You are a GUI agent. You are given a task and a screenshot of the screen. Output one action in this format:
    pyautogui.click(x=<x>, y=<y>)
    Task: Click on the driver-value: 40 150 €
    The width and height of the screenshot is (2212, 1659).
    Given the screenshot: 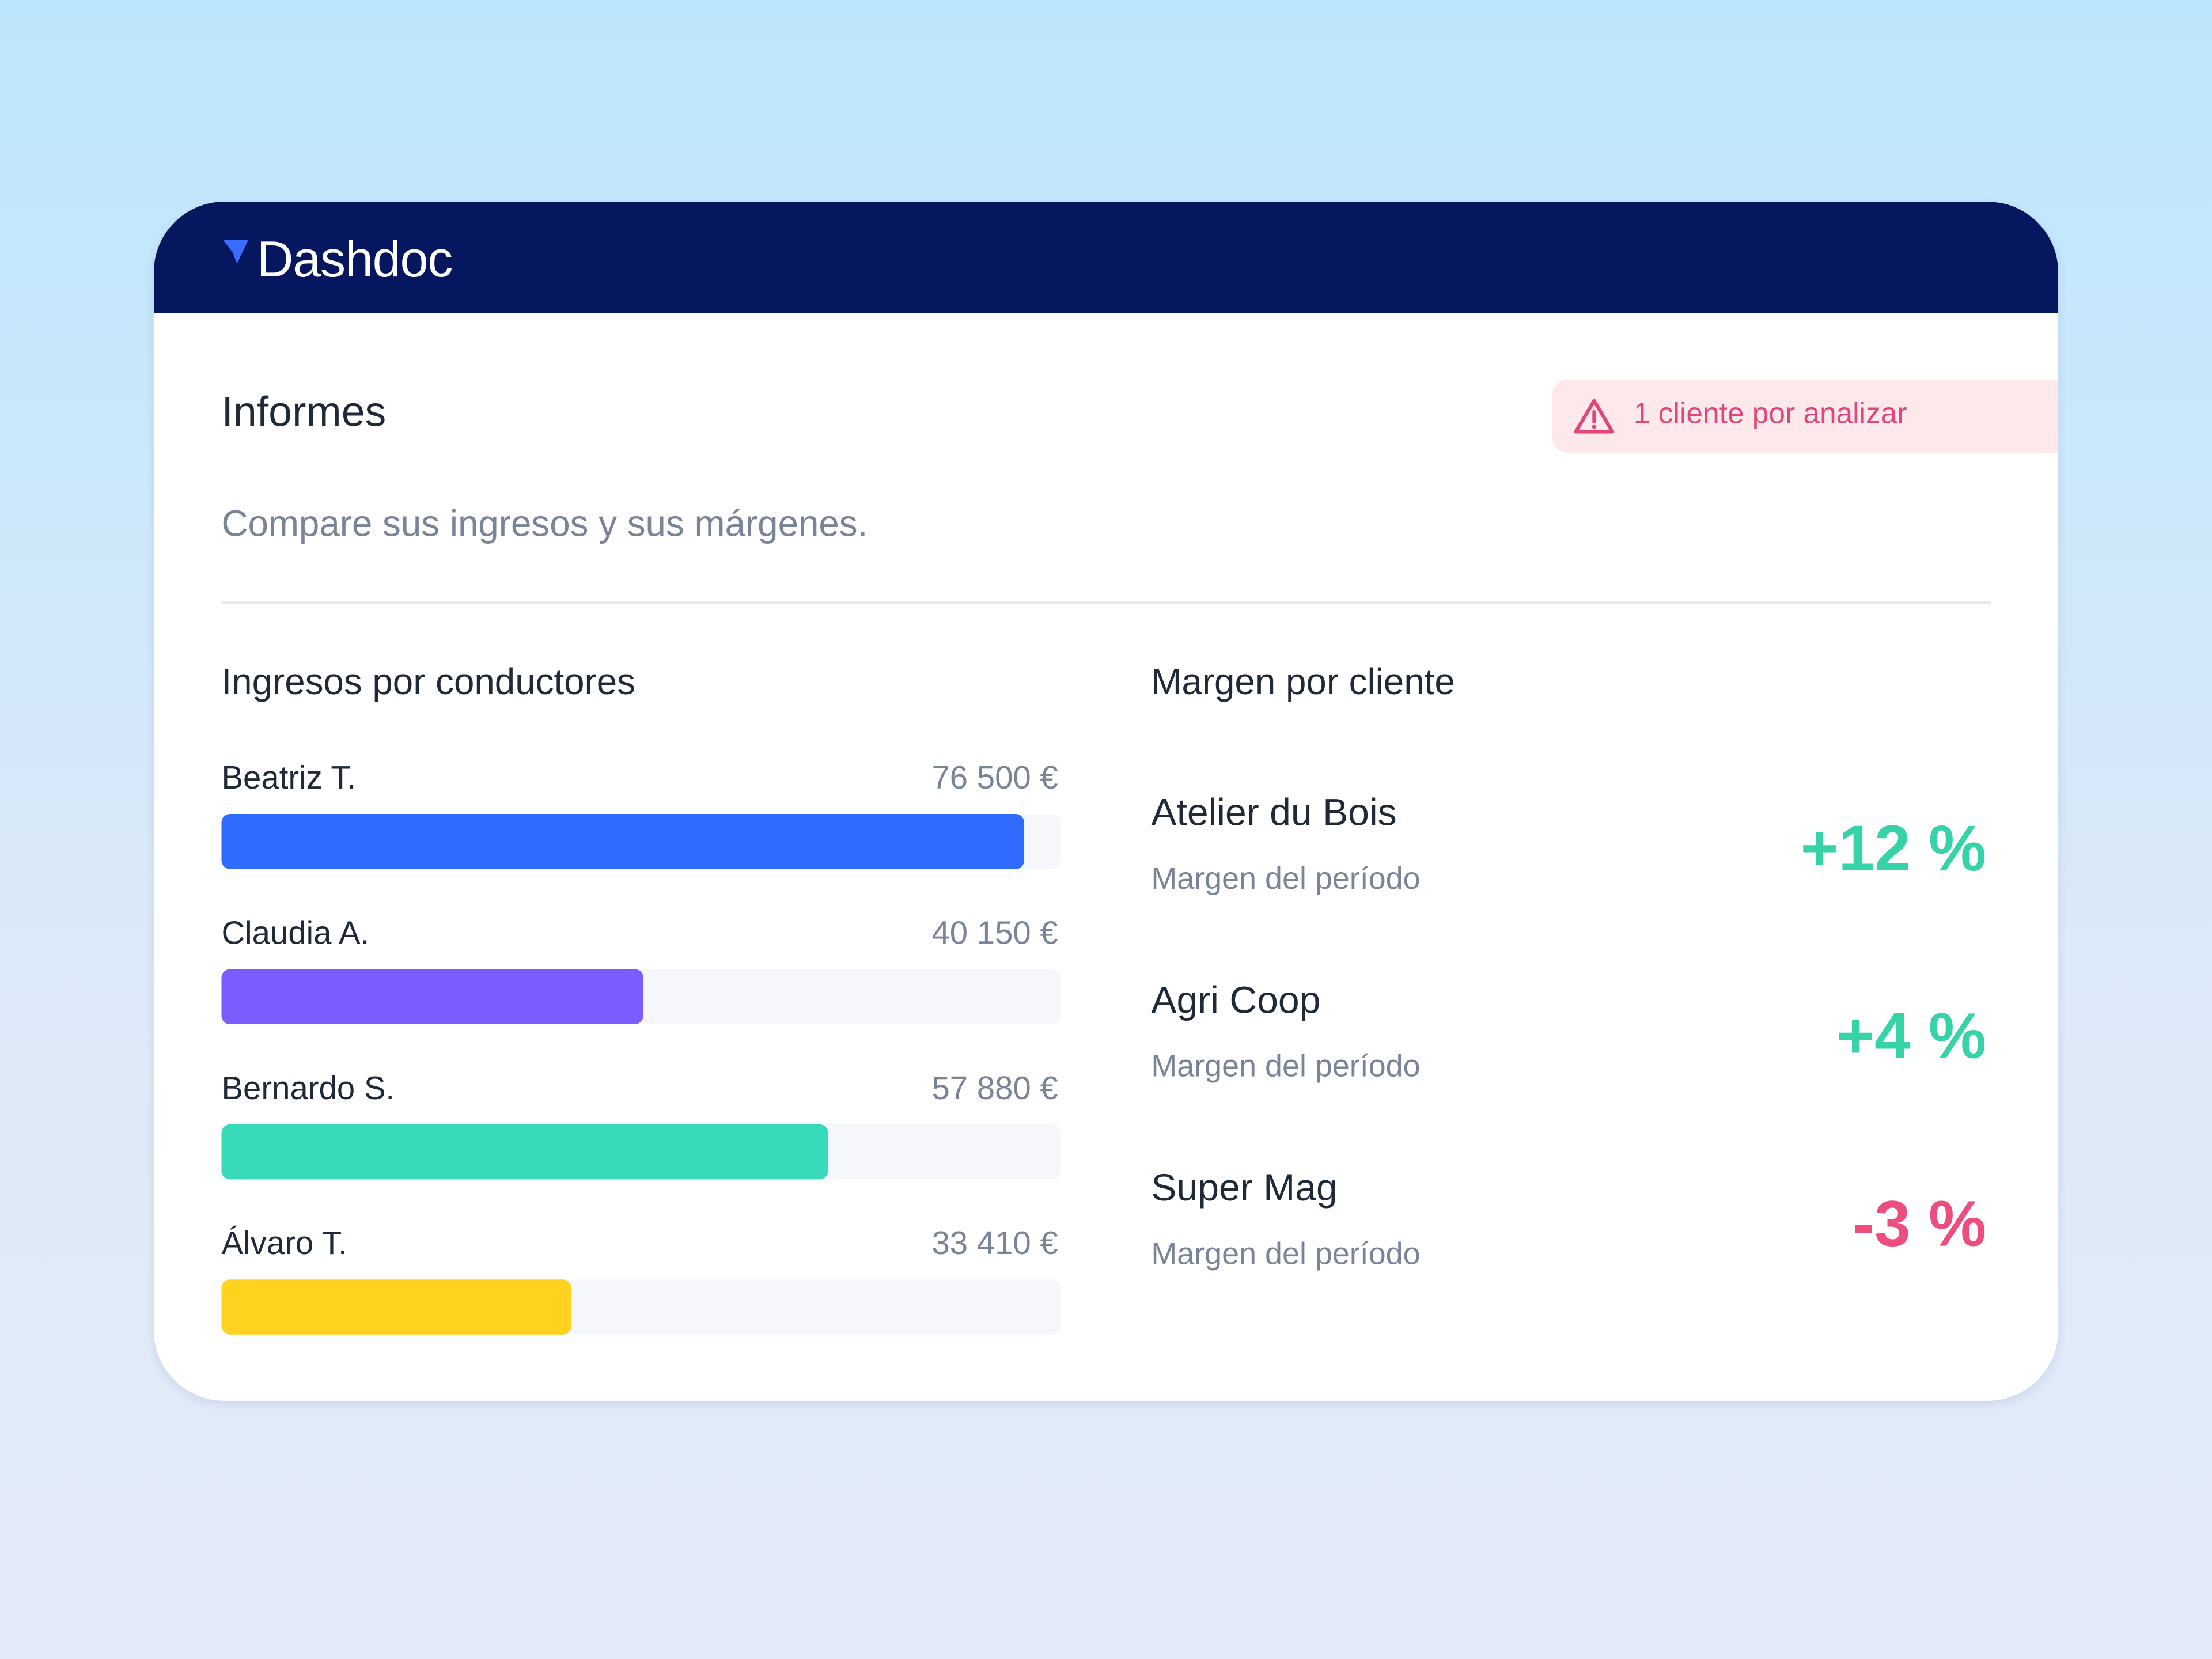 What is the action you would take?
    pyautogui.click(x=994, y=932)
    